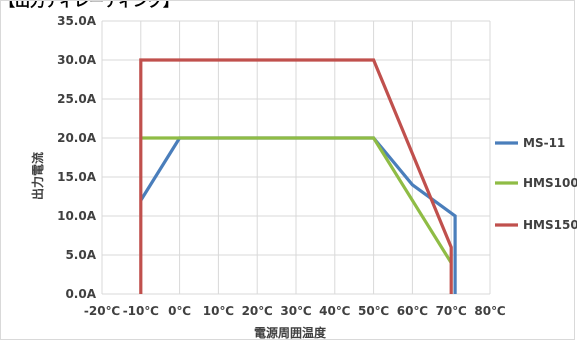 This screenshot has height=342, width=577. I want to click on y-tick-label: 5.0A, so click(80, 255).